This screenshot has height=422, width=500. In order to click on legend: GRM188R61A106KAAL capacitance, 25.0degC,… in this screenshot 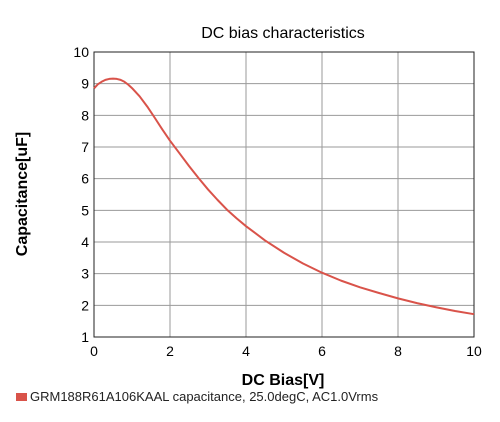, I will do `click(197, 396)`.